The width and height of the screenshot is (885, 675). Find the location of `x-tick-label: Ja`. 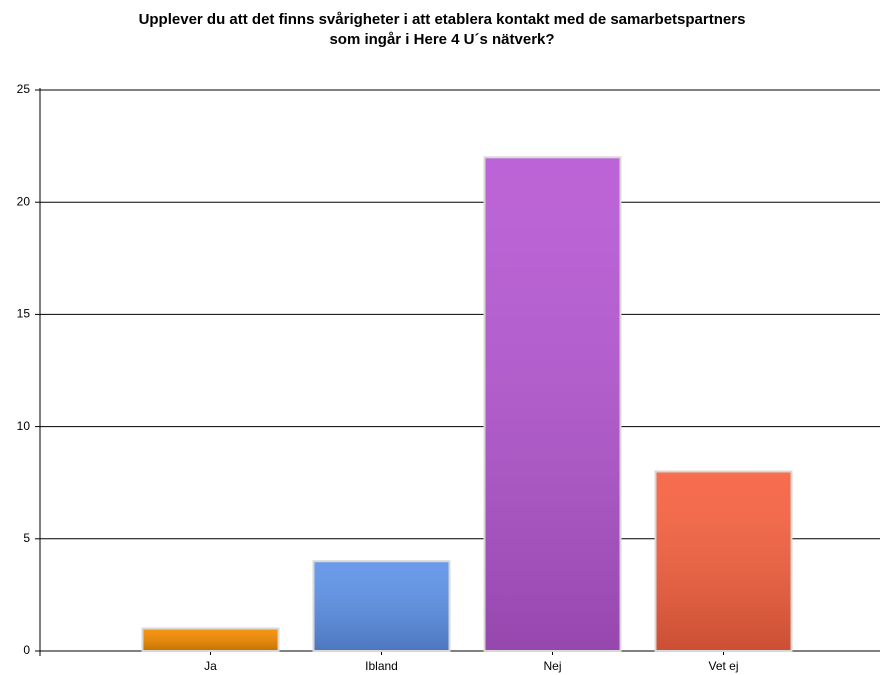

x-tick-label: Ja is located at coordinates (210, 666).